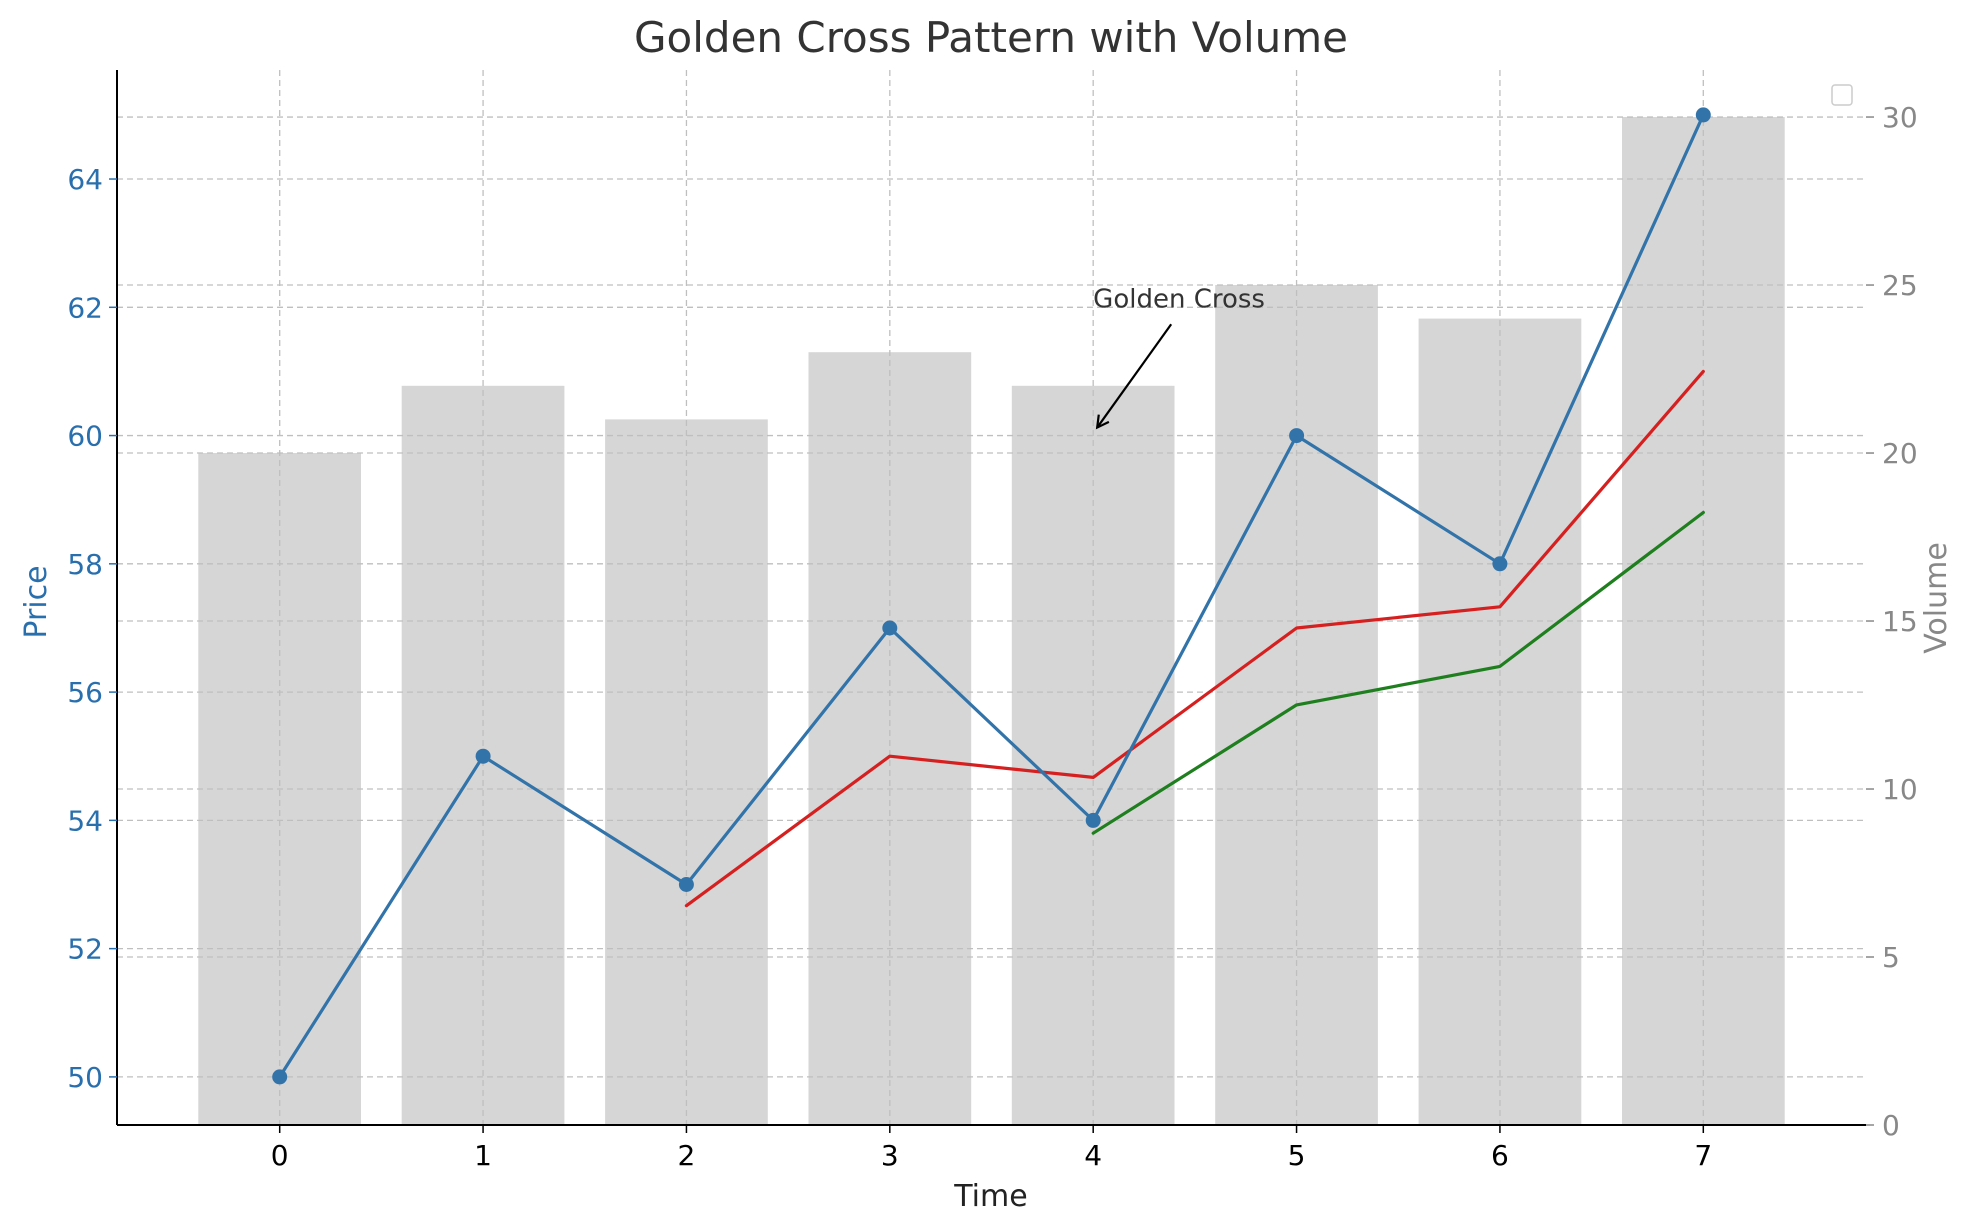  What do you see at coordinates (85, 692) in the screenshot?
I see `y-tick-label: 56` at bounding box center [85, 692].